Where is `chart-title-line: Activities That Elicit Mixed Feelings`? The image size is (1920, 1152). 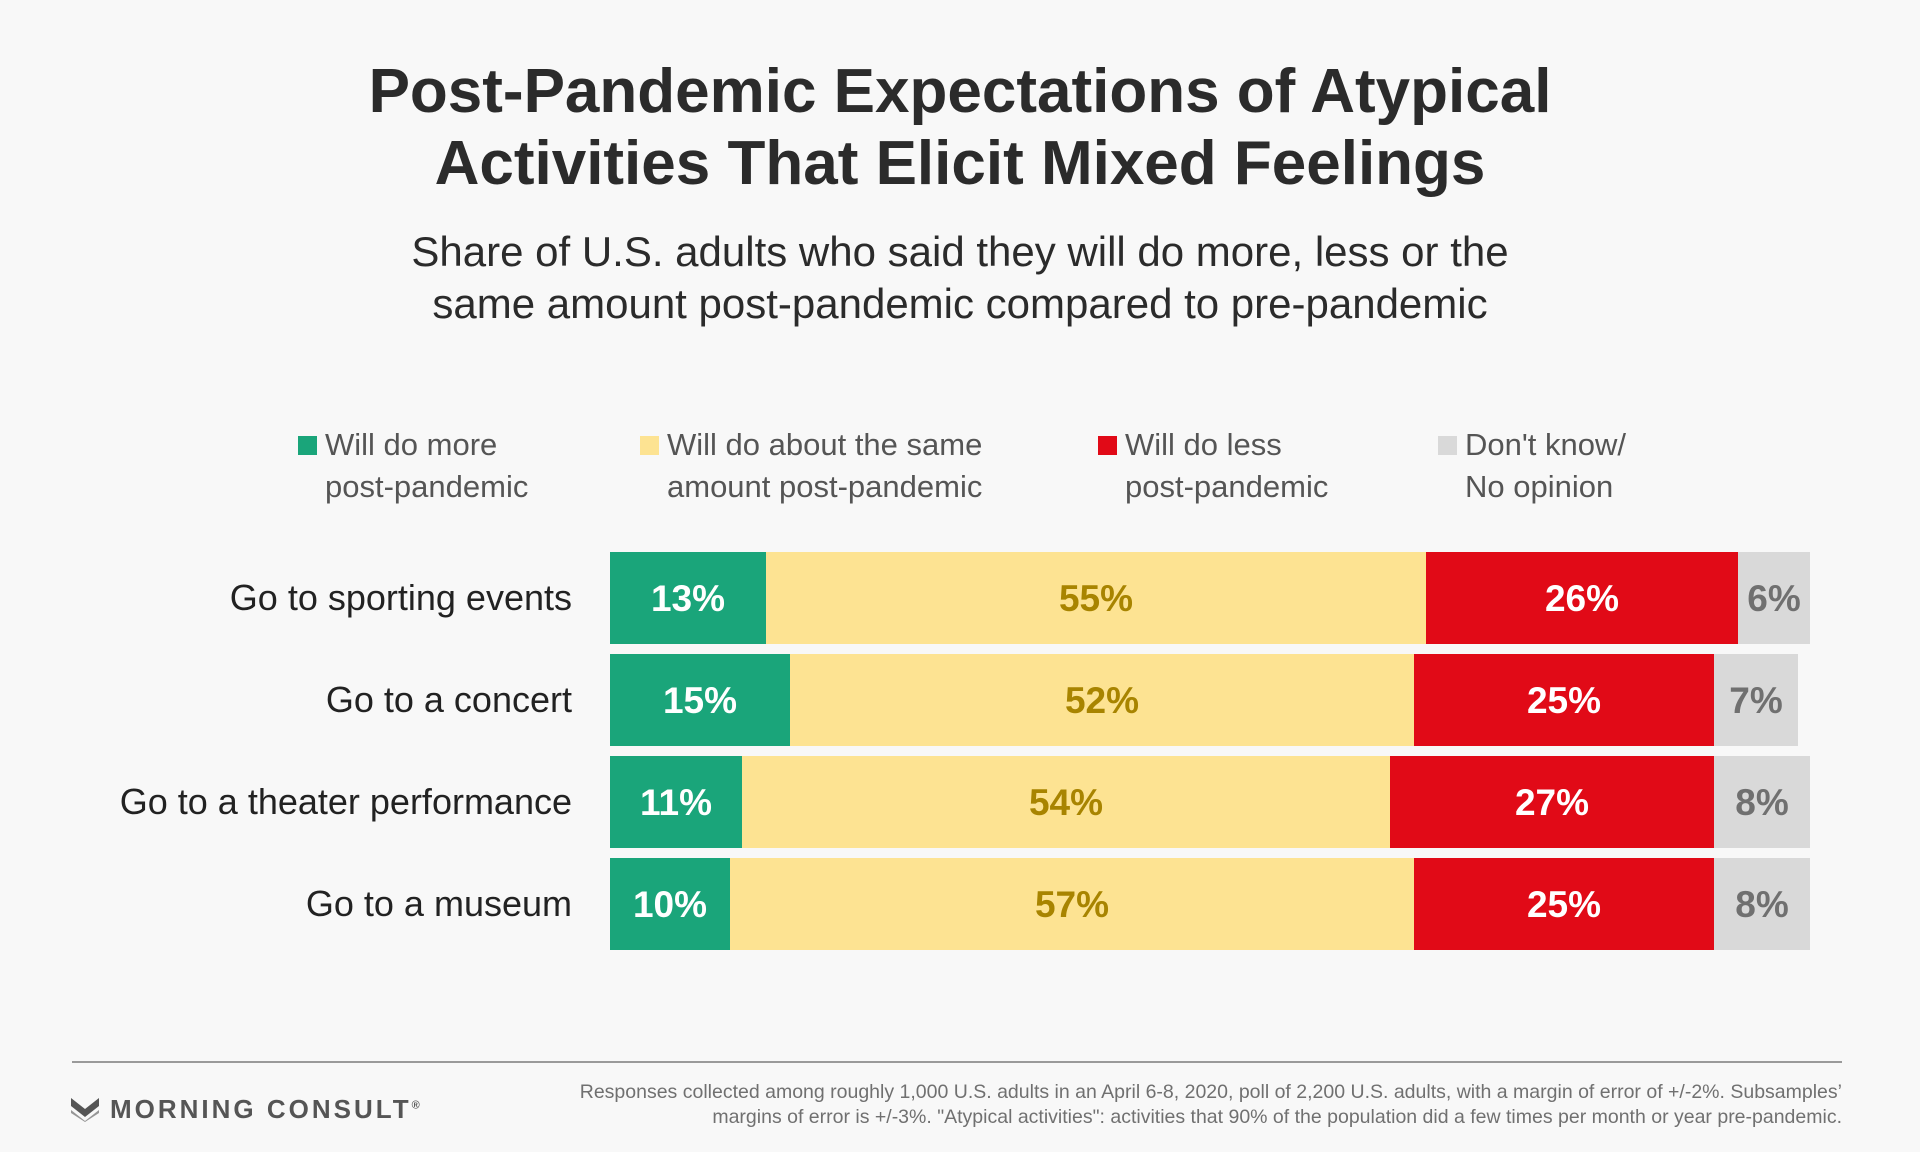 chart-title-line: Activities That Elicit Mixed Feelings is located at coordinates (960, 163).